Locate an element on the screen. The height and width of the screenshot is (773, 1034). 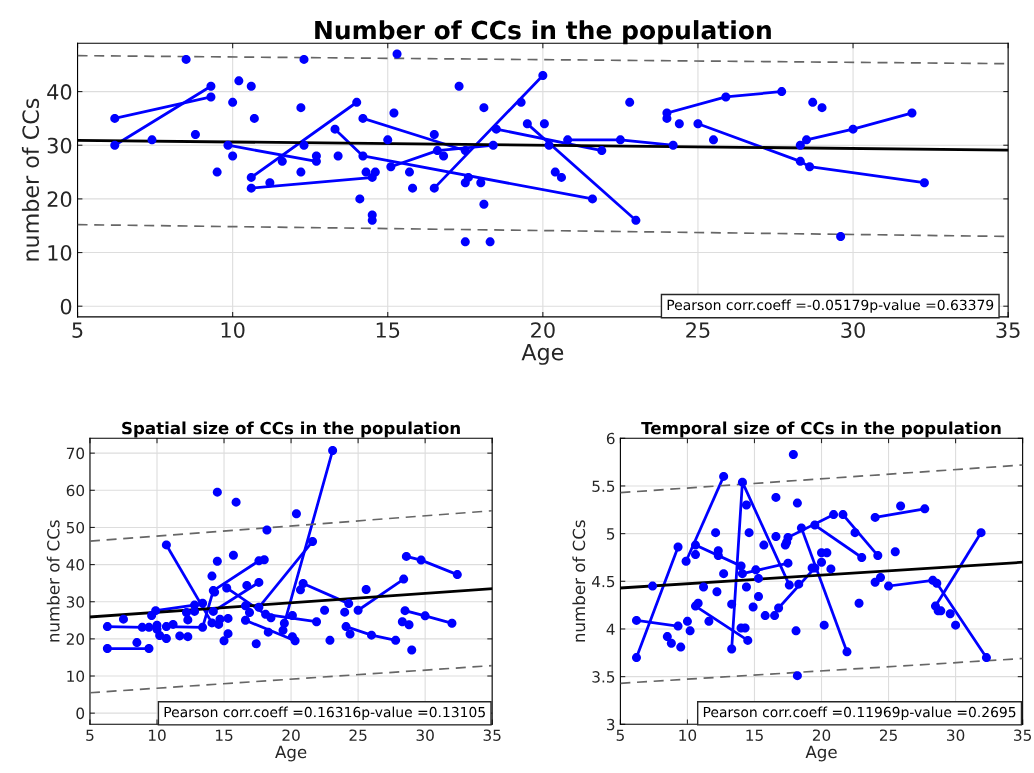
y-tick-label: 5 is located at coordinates (611, 534).